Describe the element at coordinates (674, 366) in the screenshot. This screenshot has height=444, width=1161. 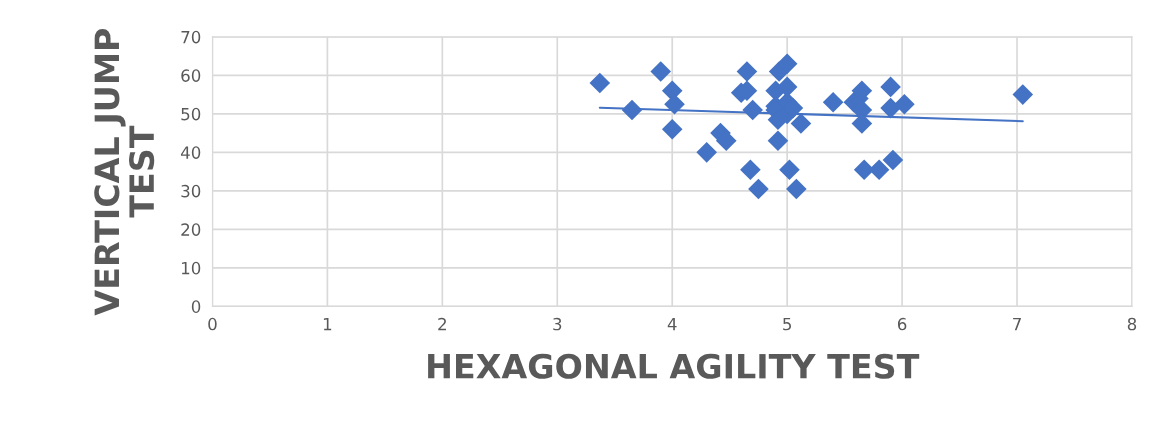
I see `x-axis-title: HEXAGONAL AGILITY TEST` at that location.